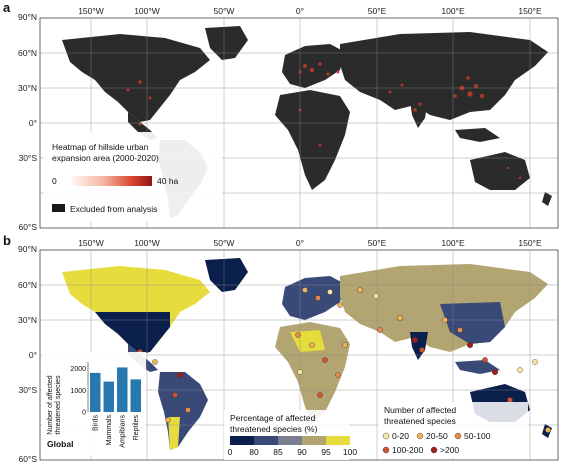  What do you see at coordinates (7, 7) in the screenshot?
I see `panel-a-letter: a` at bounding box center [7, 7].